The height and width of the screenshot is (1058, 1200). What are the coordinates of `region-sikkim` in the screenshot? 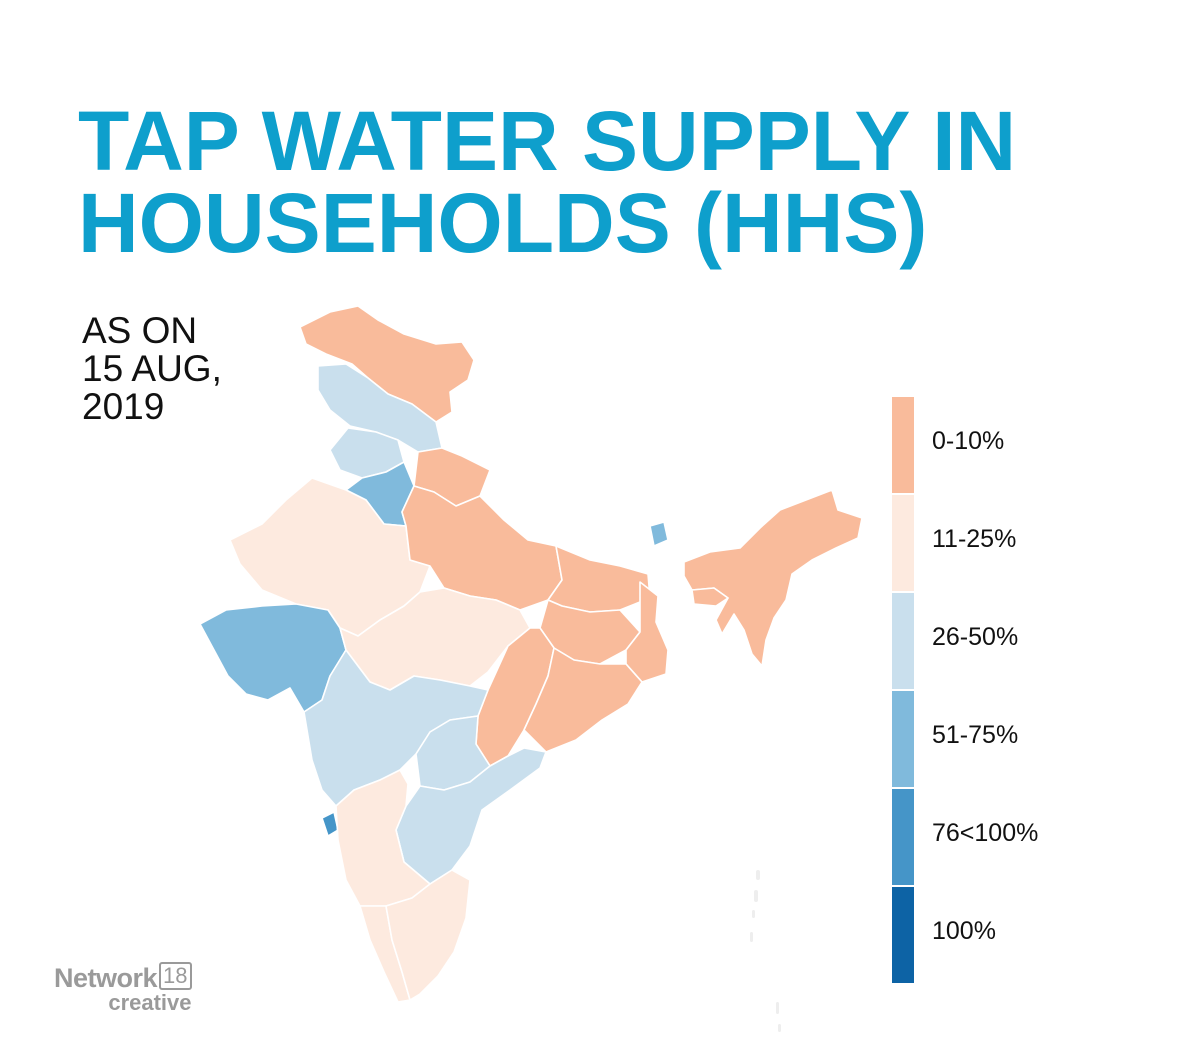 It's located at (659, 534).